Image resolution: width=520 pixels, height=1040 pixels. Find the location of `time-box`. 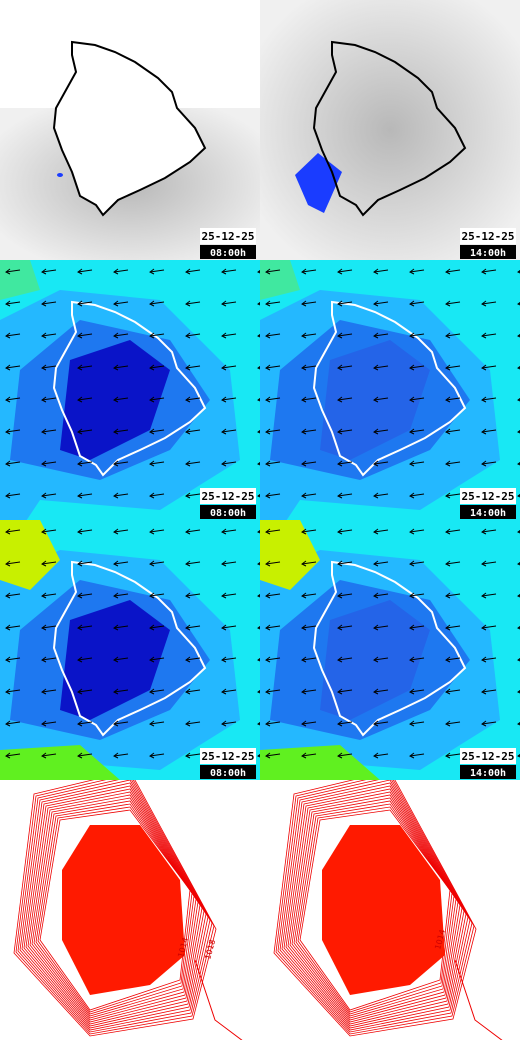

time-box is located at coordinates (488, 512).